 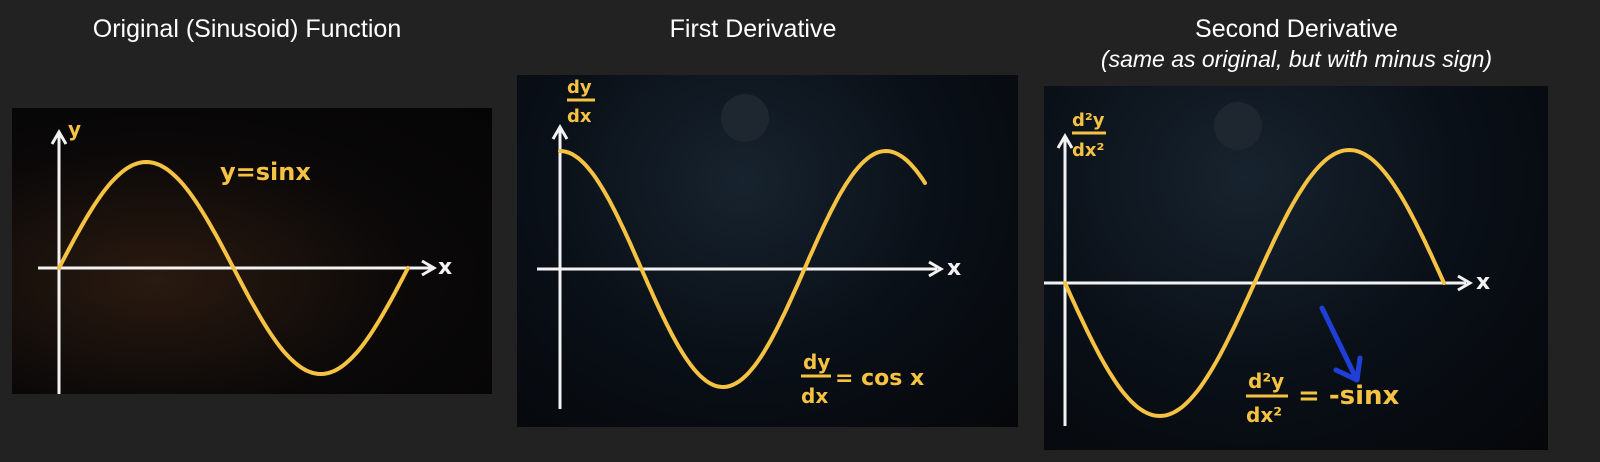 What do you see at coordinates (1088, 150) in the screenshot?
I see `y-axis-label-denominator: dx²` at bounding box center [1088, 150].